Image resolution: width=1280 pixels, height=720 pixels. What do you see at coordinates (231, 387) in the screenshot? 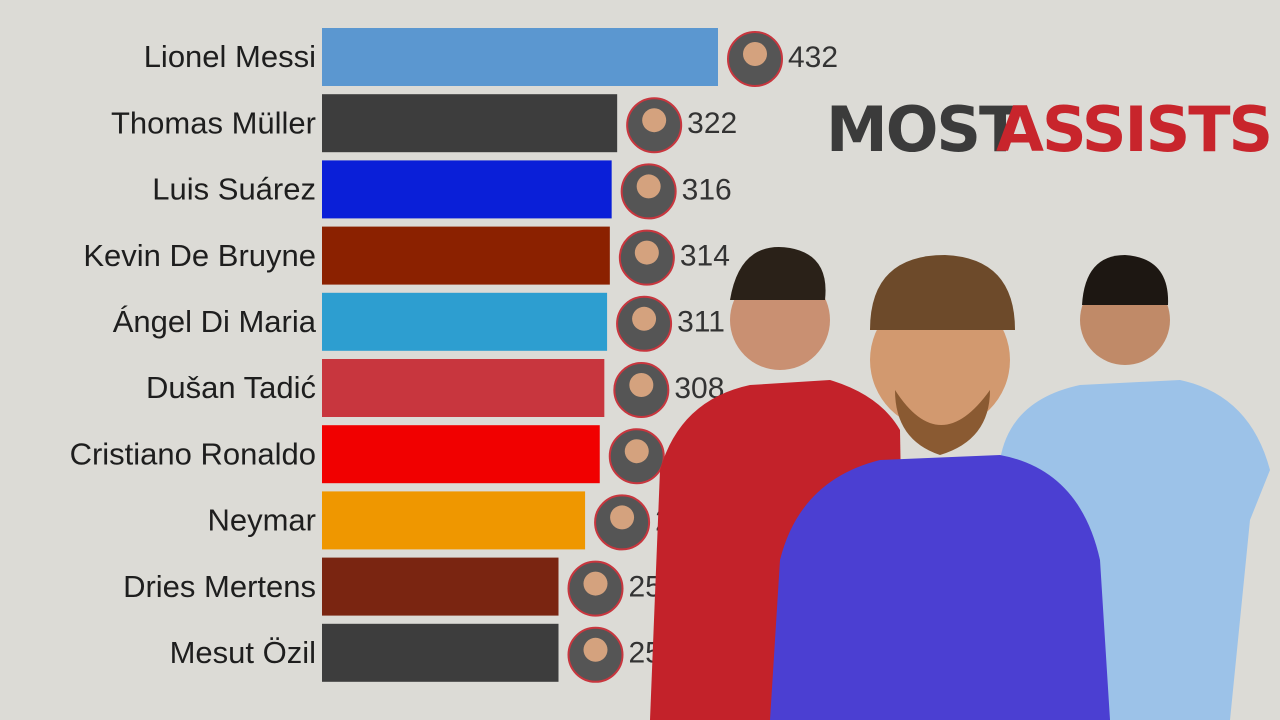
I see `category-label: Dušan Tadić` at bounding box center [231, 387].